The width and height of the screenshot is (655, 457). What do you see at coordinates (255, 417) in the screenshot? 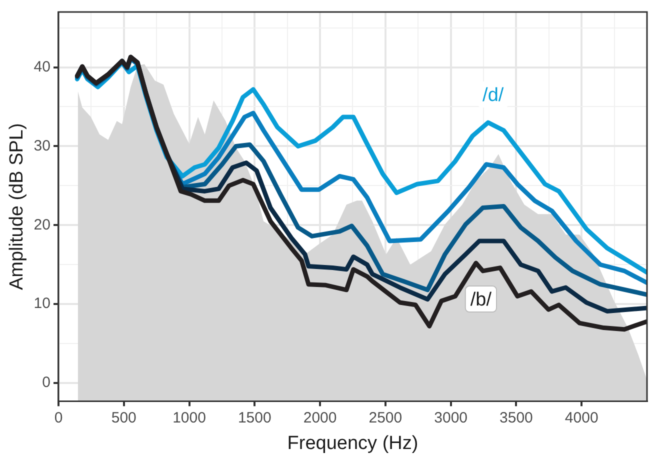
I see `x-tick-label: 1500` at bounding box center [255, 417].